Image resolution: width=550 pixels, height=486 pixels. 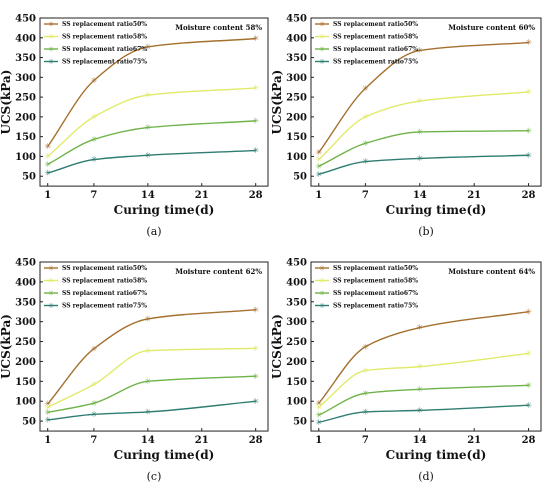 What do you see at coordinates (25, 402) in the screenshot?
I see `y-tick-label: 100` at bounding box center [25, 402].